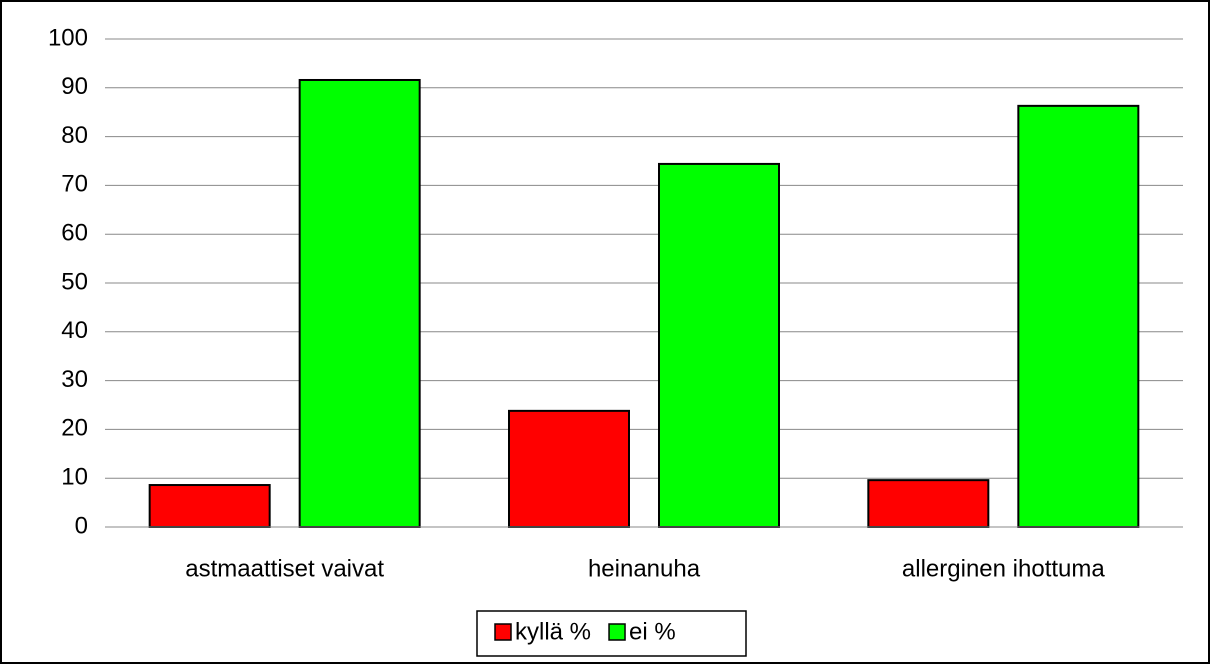 The height and width of the screenshot is (664, 1210). Describe the element at coordinates (74, 330) in the screenshot. I see `y-tick-label: 40` at that location.